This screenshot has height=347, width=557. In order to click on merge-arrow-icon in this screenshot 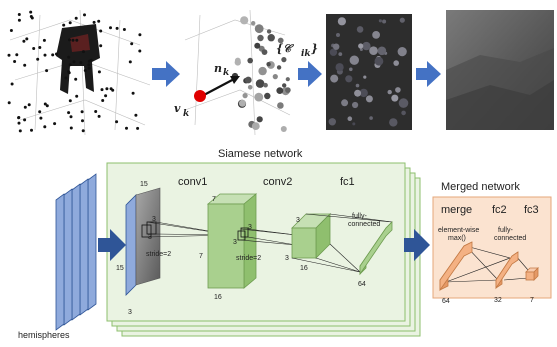, I will do `click(417, 245)`.